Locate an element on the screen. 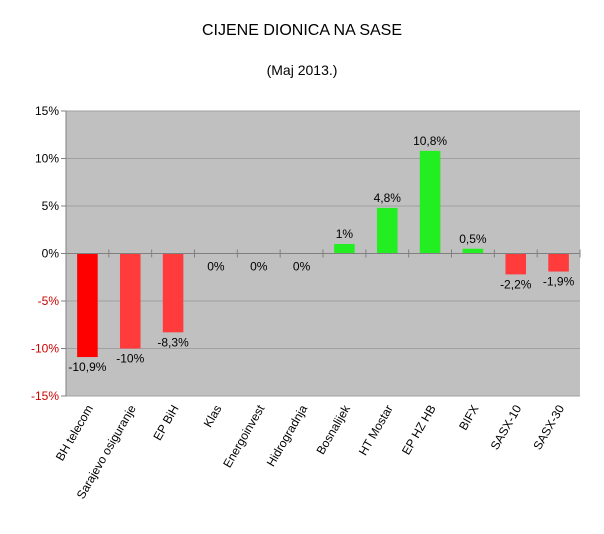 This screenshot has width=604, height=534. y-tick-label: 10% is located at coordinates (47, 159).